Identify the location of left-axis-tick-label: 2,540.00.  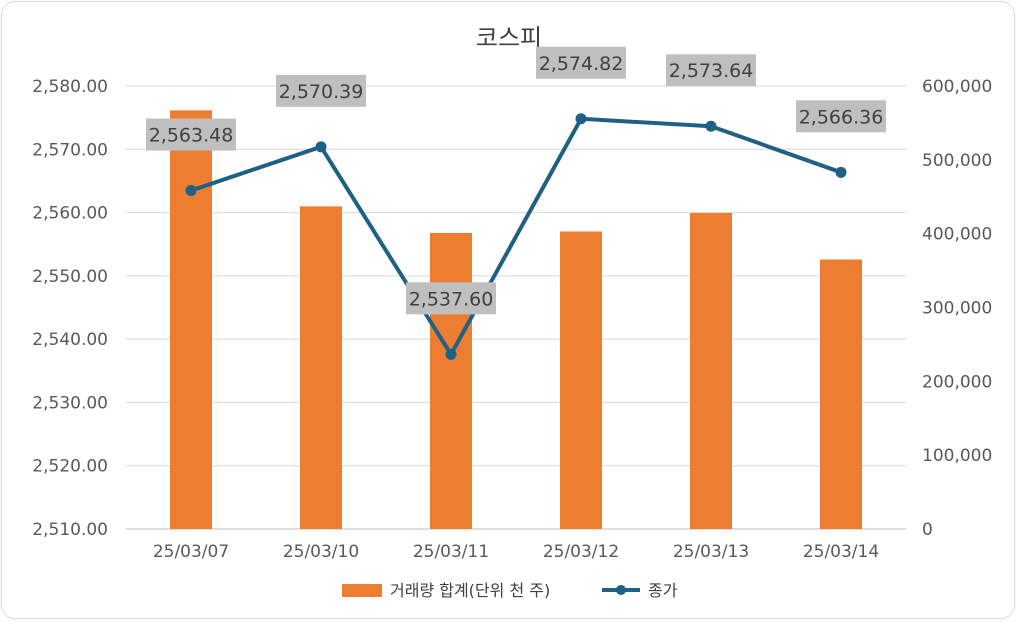
(70, 340).